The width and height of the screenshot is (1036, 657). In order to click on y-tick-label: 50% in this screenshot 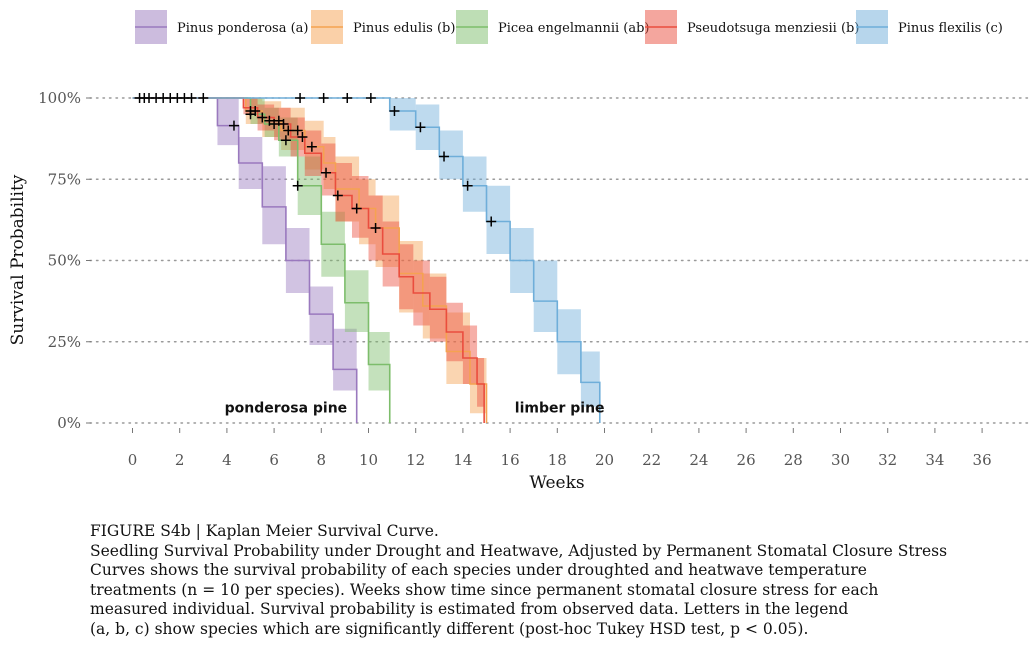, I will do `click(64, 261)`.